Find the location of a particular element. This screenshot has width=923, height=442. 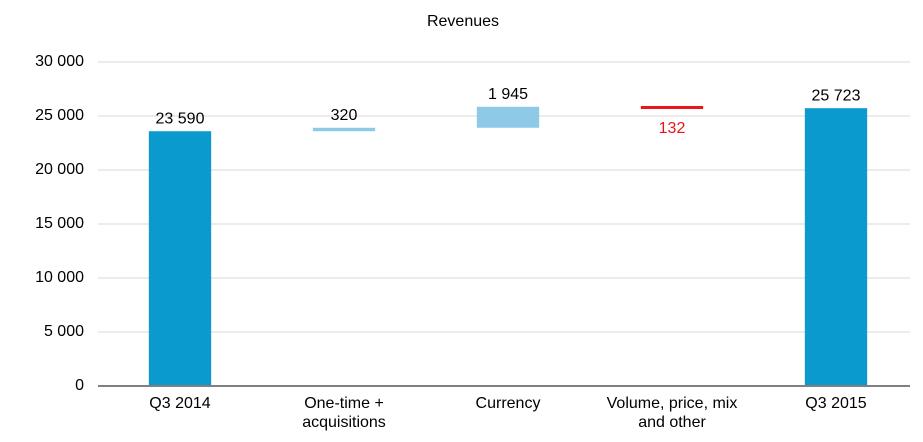

y-tick-label: 5 000 is located at coordinates (64, 331).